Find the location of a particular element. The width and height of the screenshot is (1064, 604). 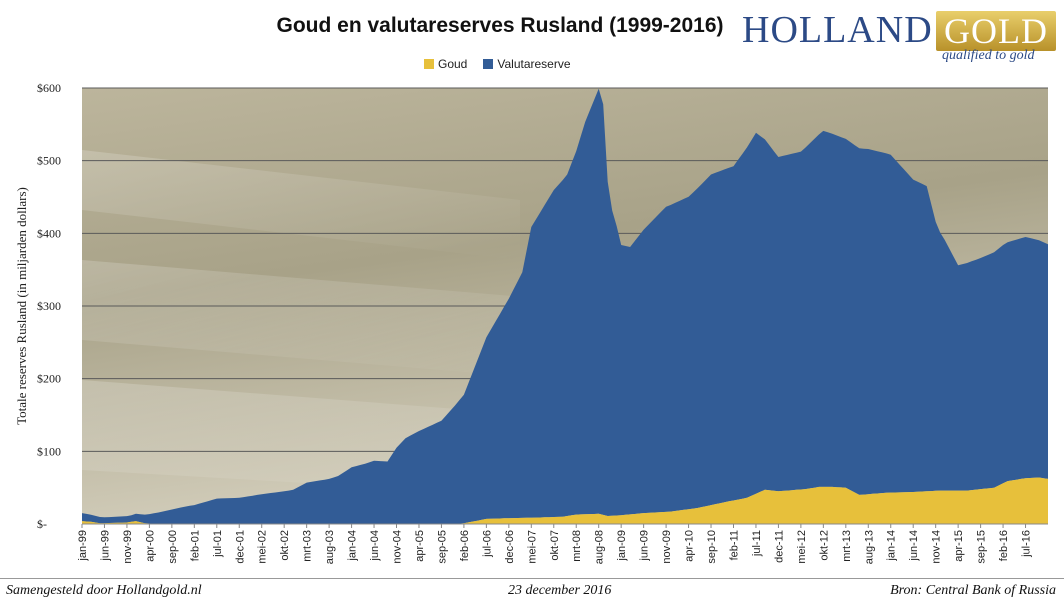

x-tick-label: okt-07 is located at coordinates (555, 545).